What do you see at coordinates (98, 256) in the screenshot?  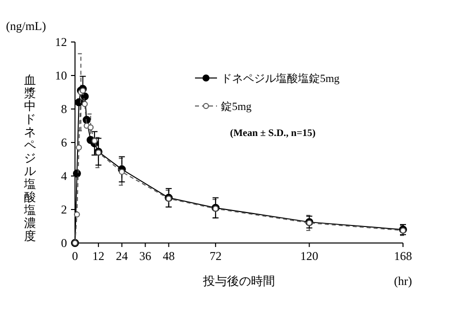 I see `x-tick-label: 12` at bounding box center [98, 256].